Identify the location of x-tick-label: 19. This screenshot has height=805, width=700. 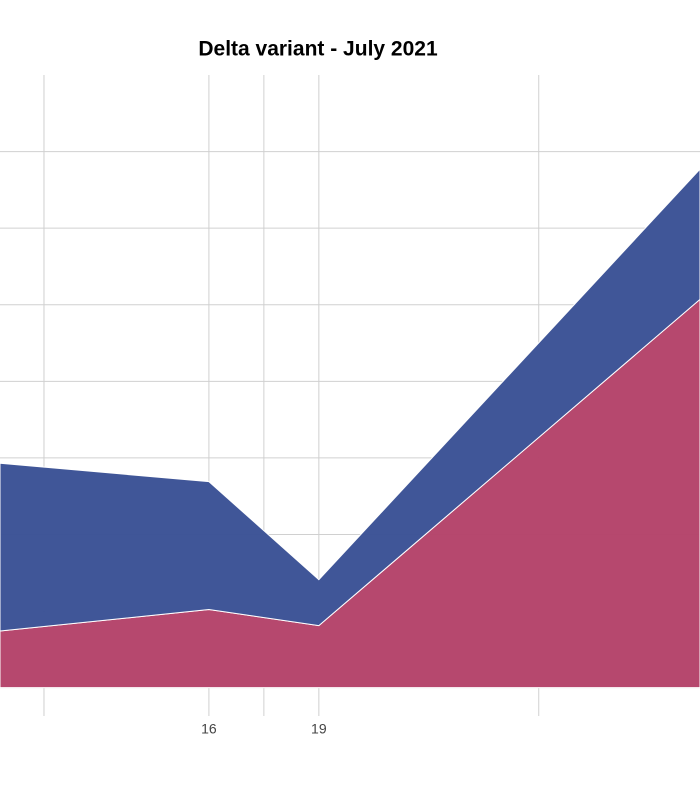
(319, 729).